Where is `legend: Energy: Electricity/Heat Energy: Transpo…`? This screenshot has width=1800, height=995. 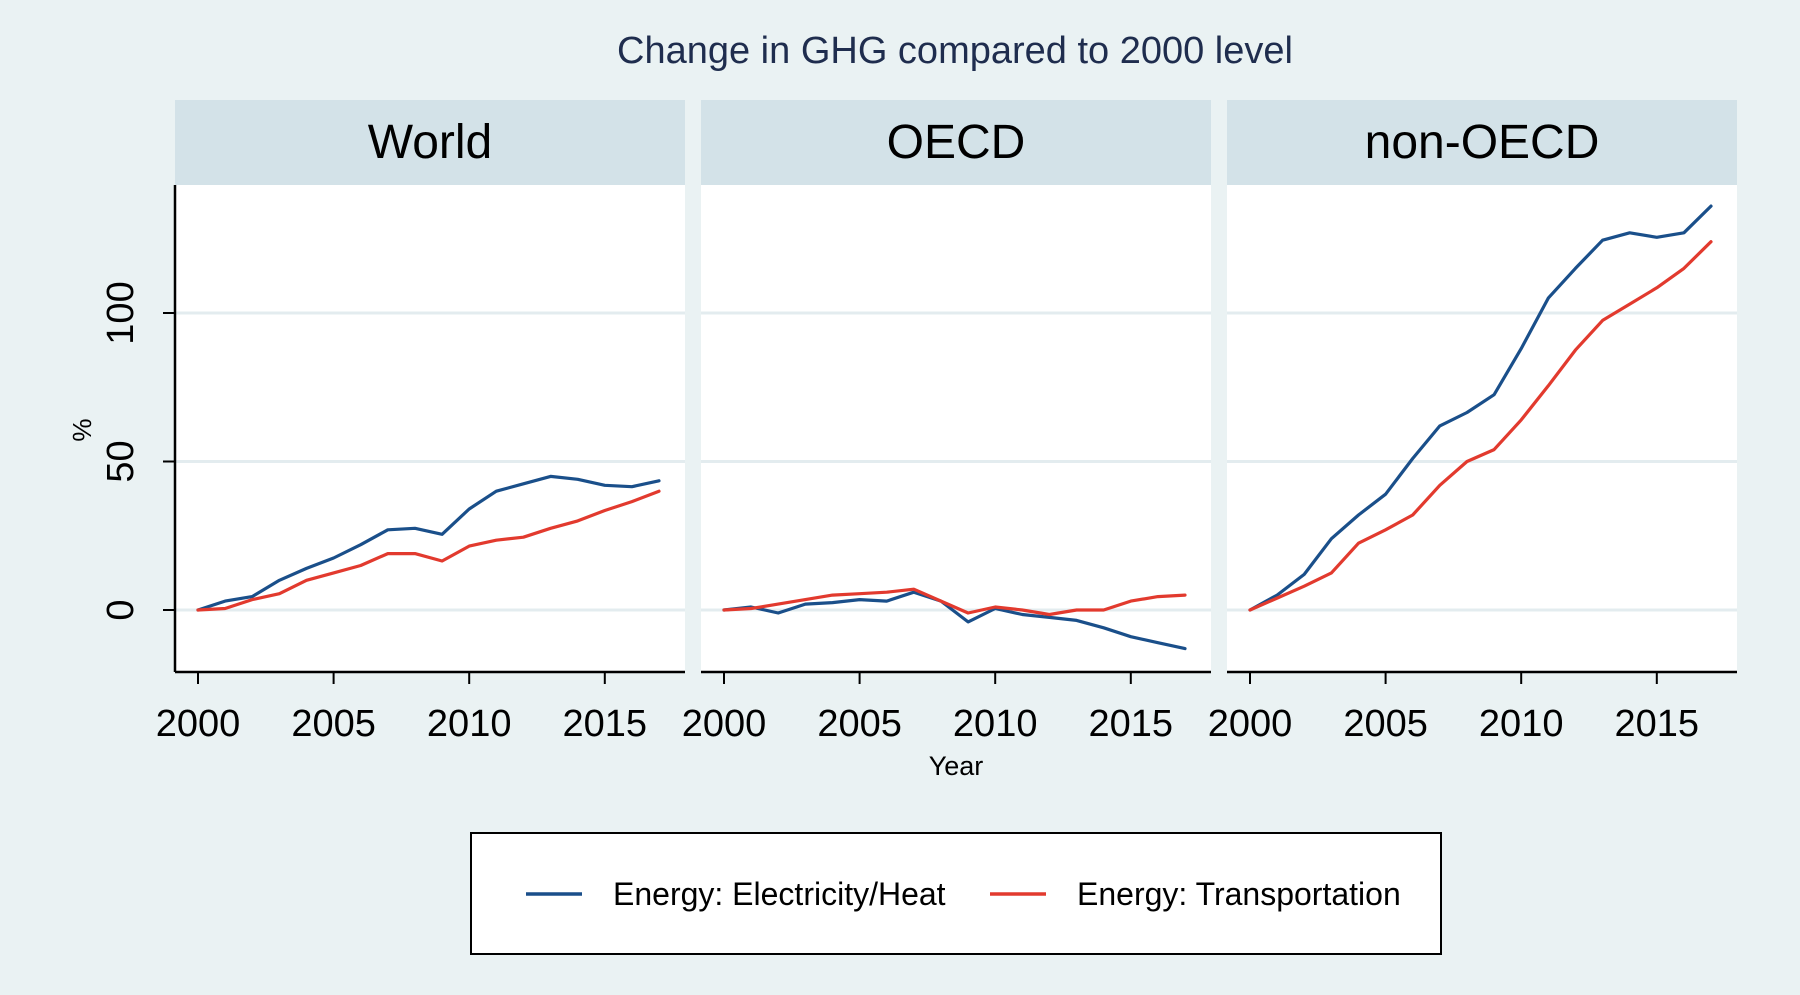
legend: Energy: Electricity/Heat Energy: Transpo… is located at coordinates (956, 893).